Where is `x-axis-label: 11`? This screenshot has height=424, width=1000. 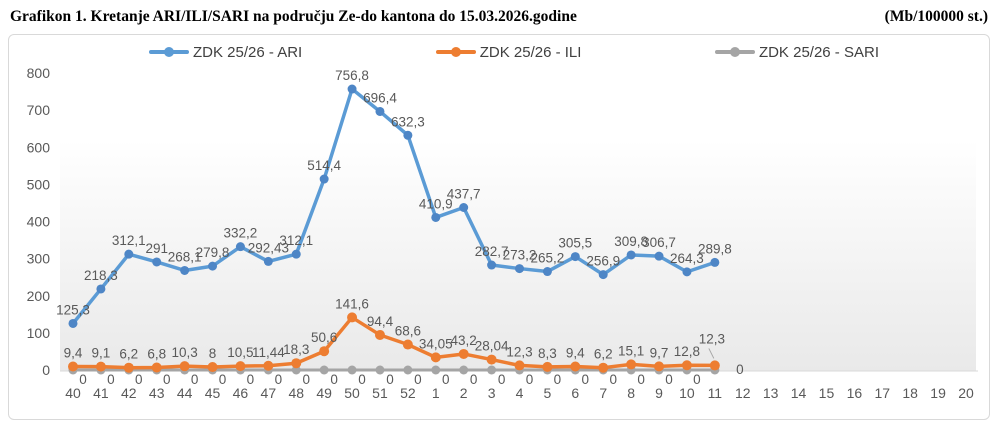
x-axis-label: 11 is located at coordinates (715, 393).